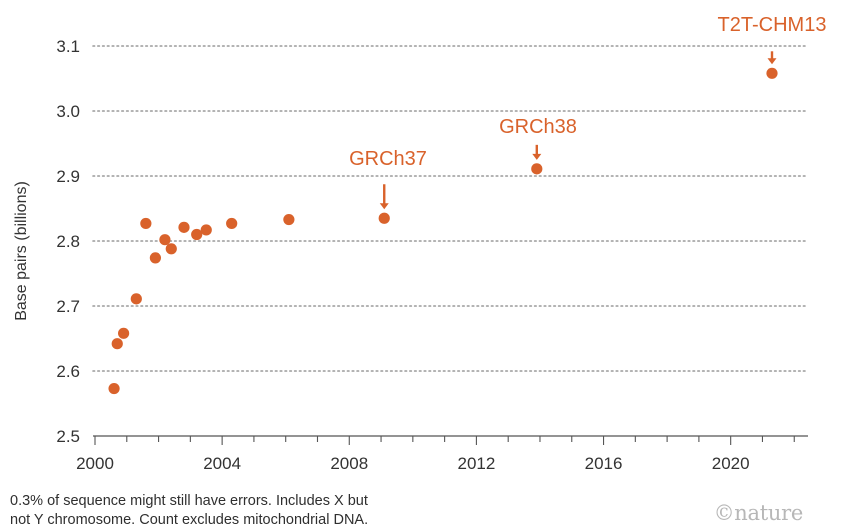 This screenshot has width=841, height=531. Describe the element at coordinates (731, 463) in the screenshot. I see `x-tick-label: 2020` at that location.